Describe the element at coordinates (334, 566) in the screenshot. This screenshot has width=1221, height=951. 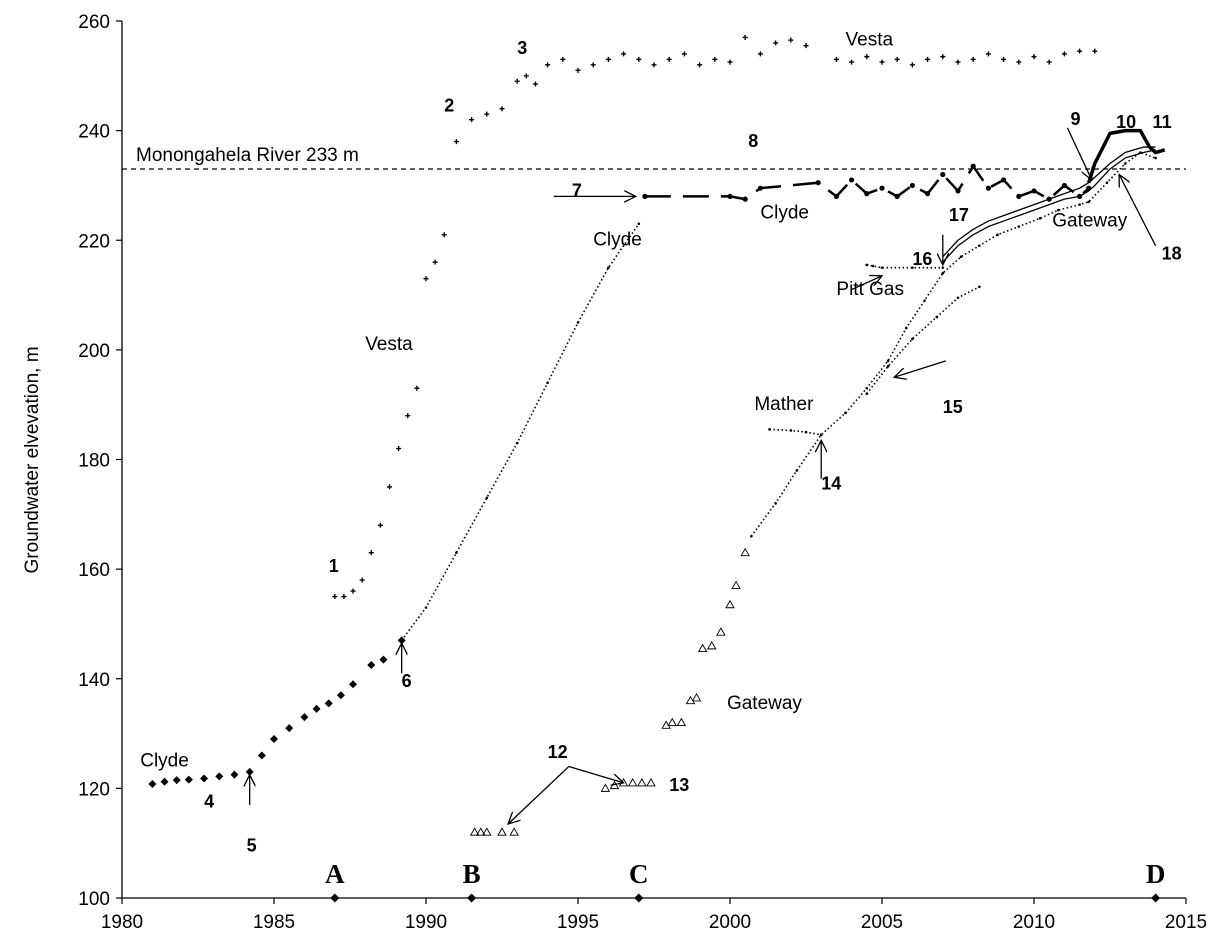
I see `callout-number: 1` at that location.